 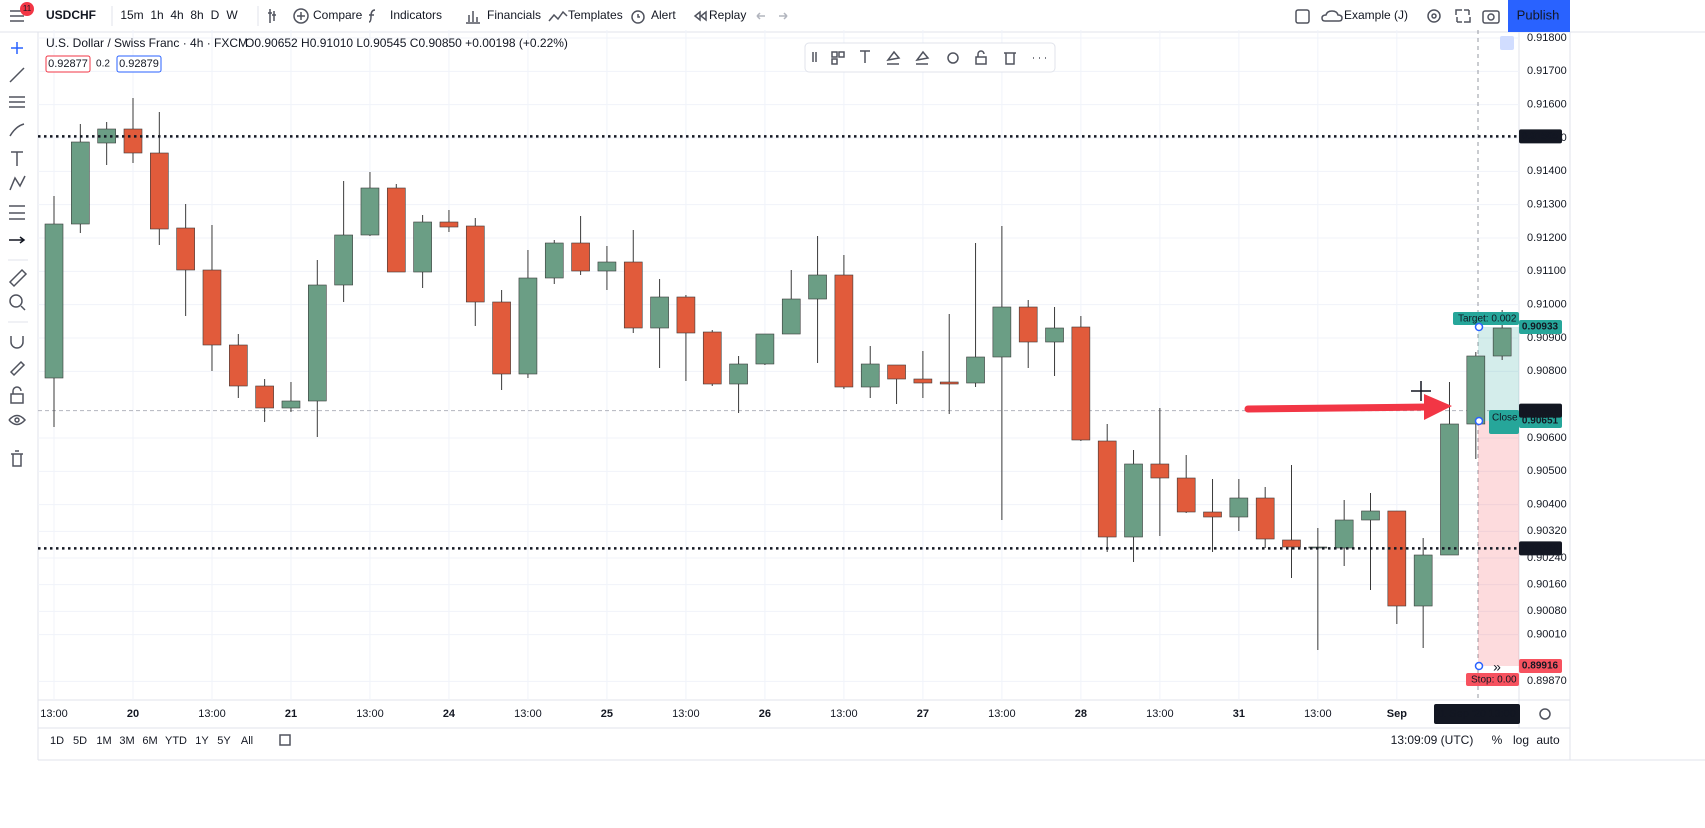 I want to click on floating-toolbar-icons, so click(x=929, y=57).